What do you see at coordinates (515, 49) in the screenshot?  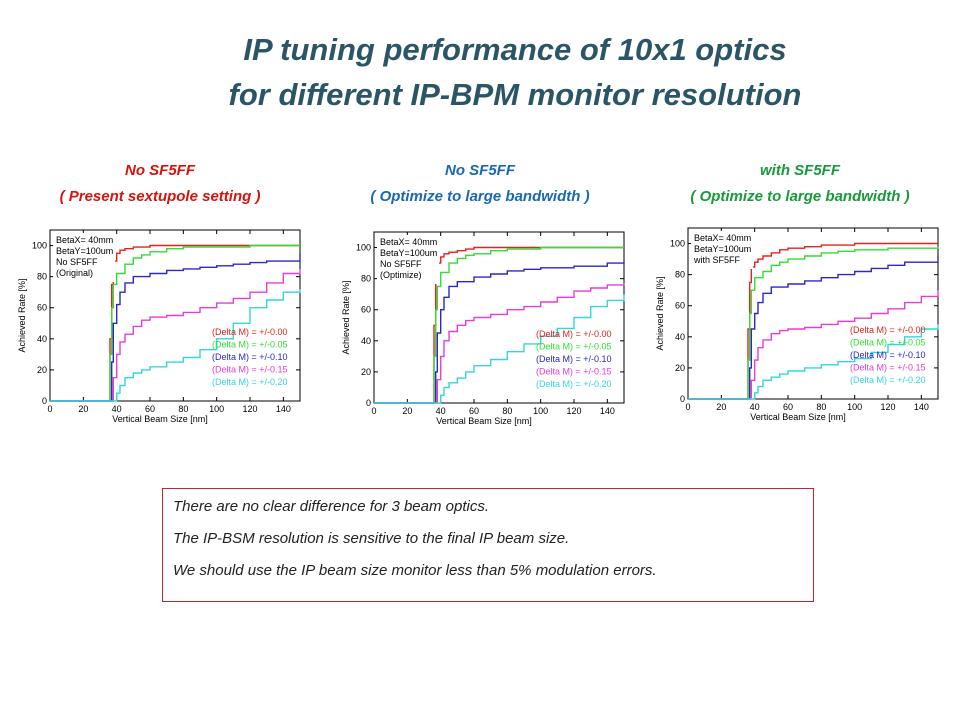 I see `slide-title-line1: IP tuning performance of 10x1 optics` at bounding box center [515, 49].